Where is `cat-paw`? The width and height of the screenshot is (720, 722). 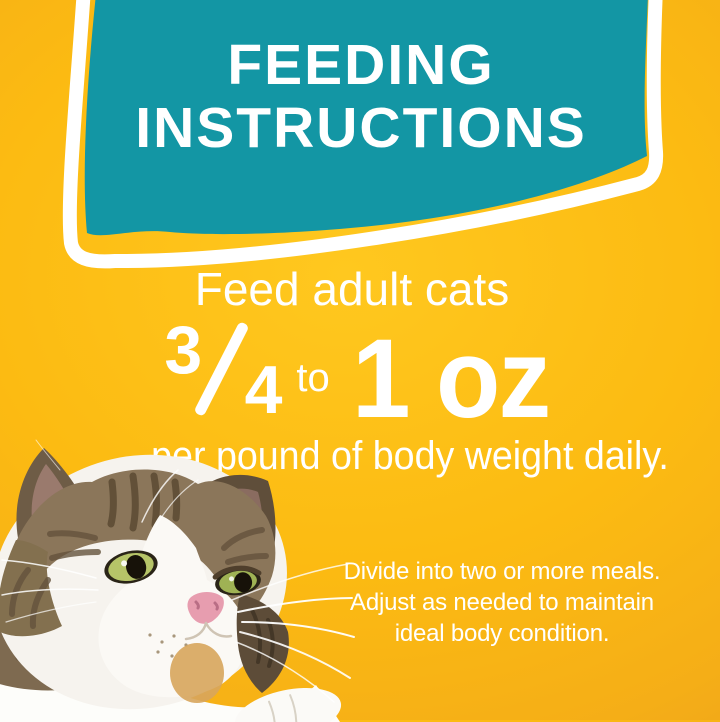
cat-paw is located at coordinates (288, 704).